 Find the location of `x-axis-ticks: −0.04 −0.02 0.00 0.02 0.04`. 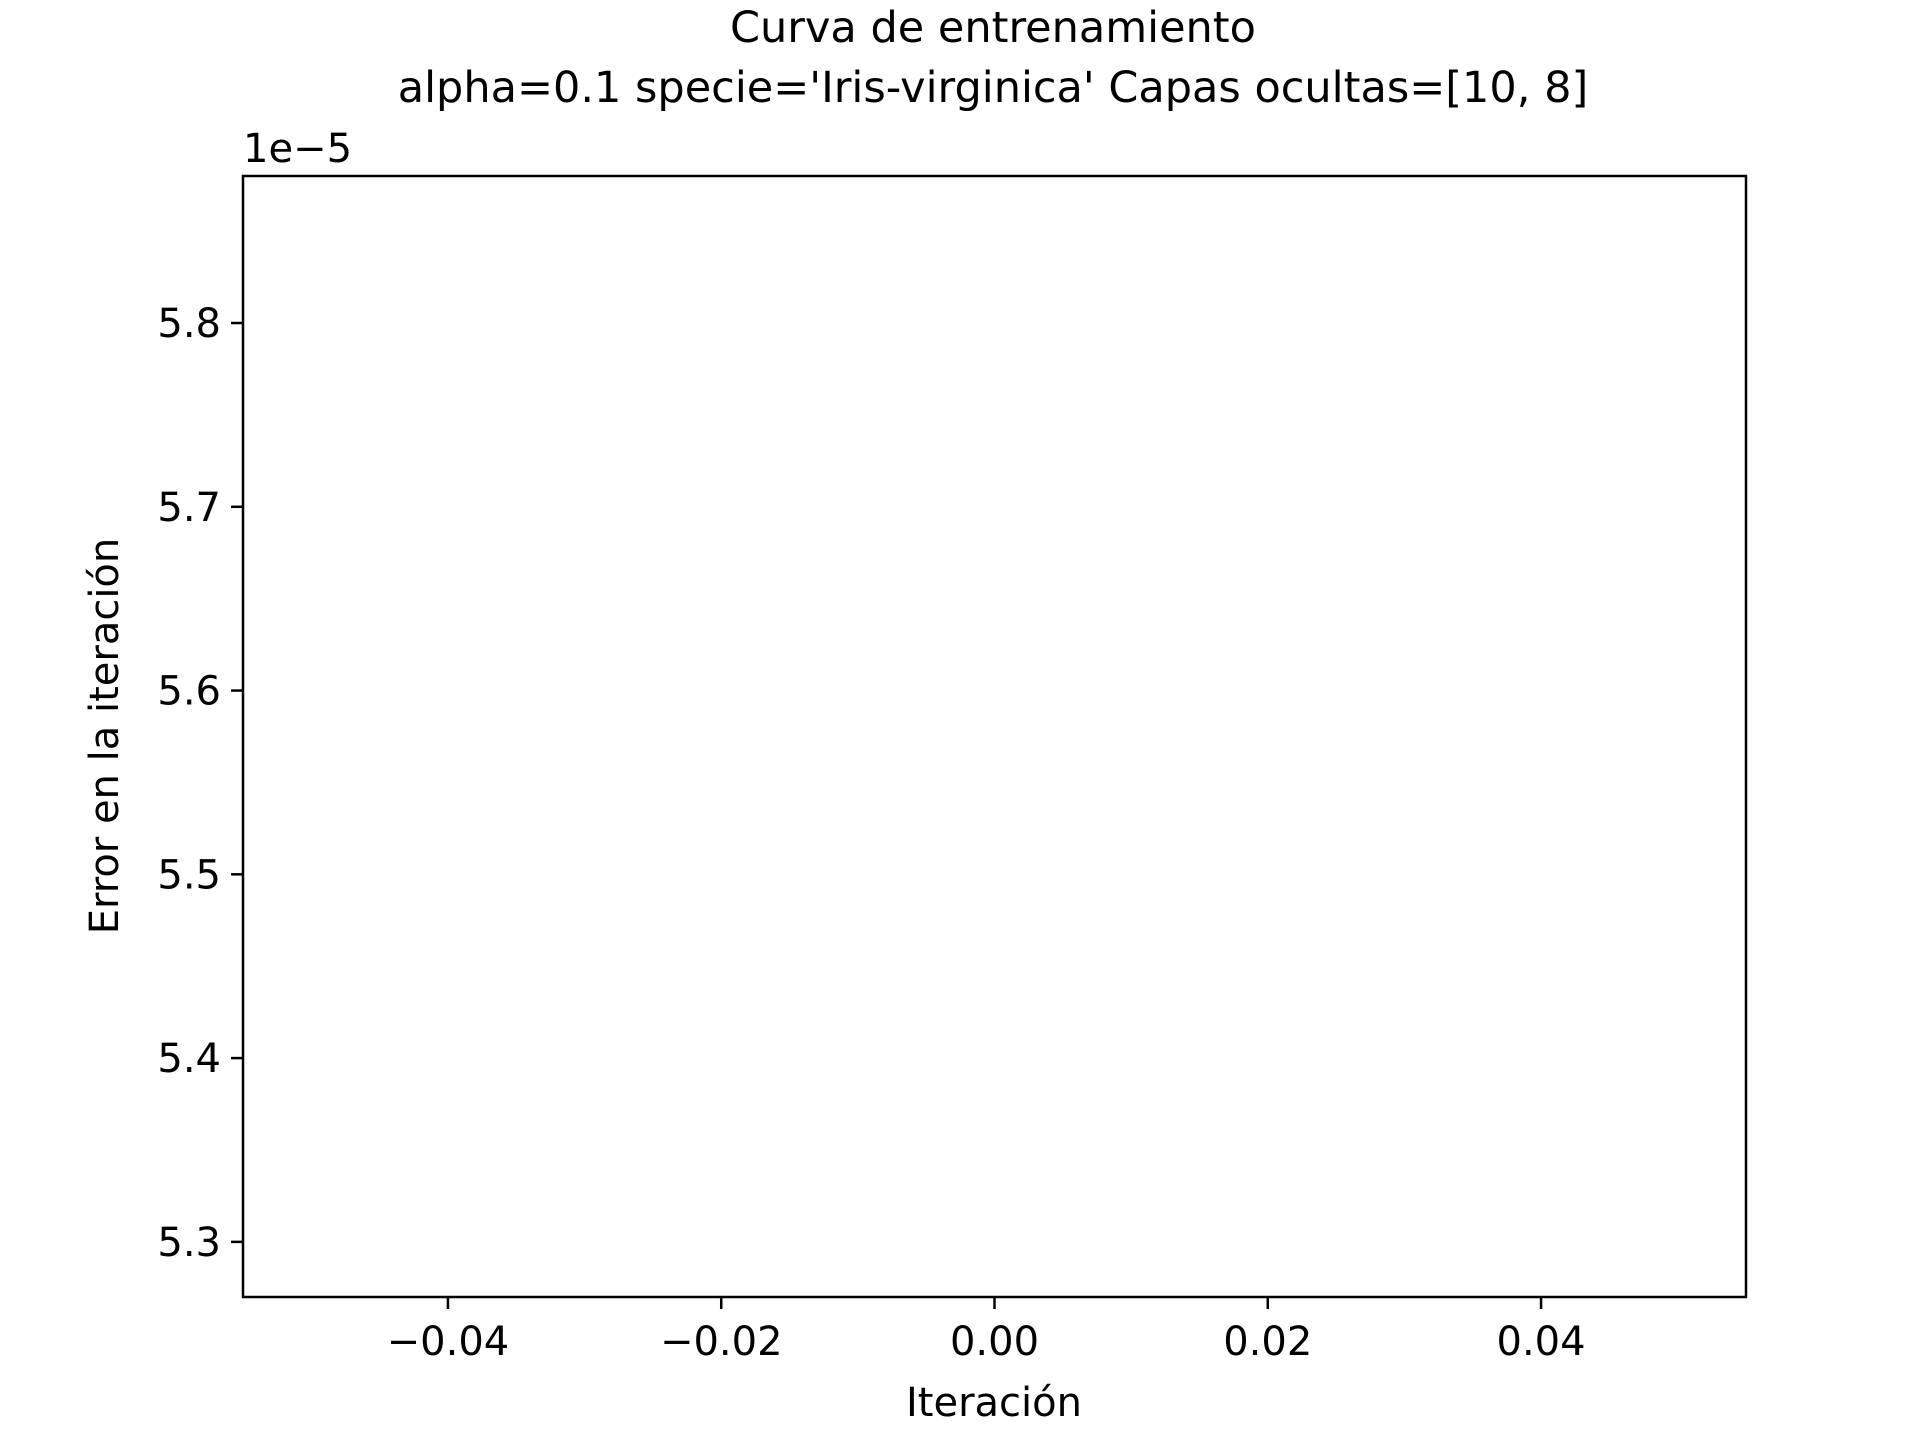

x-axis-ticks: −0.04 −0.02 0.00 0.02 0.04 is located at coordinates (986, 1331).